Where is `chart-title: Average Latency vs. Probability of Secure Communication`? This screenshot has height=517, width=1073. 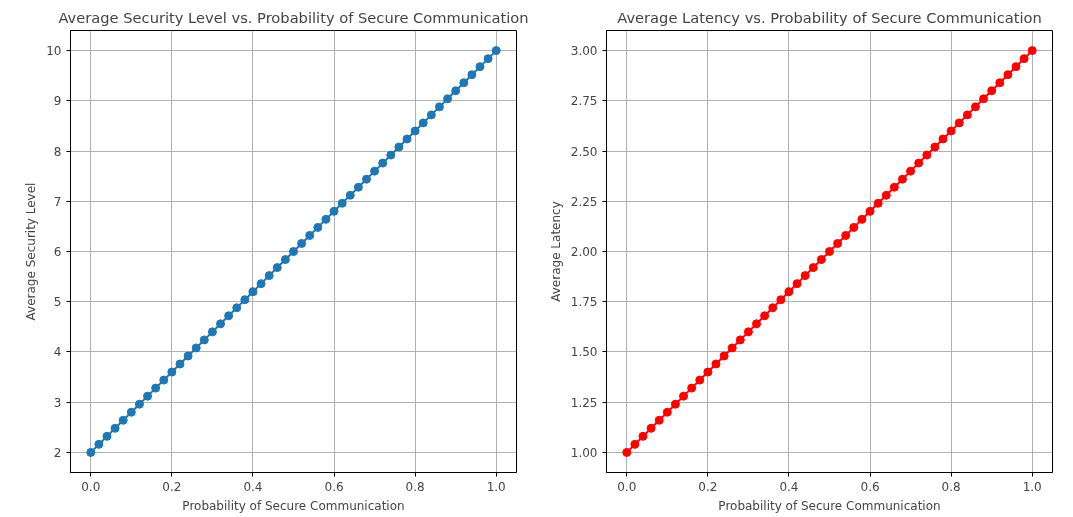
chart-title: Average Latency vs. Probability of Secure Communication is located at coordinates (829, 17).